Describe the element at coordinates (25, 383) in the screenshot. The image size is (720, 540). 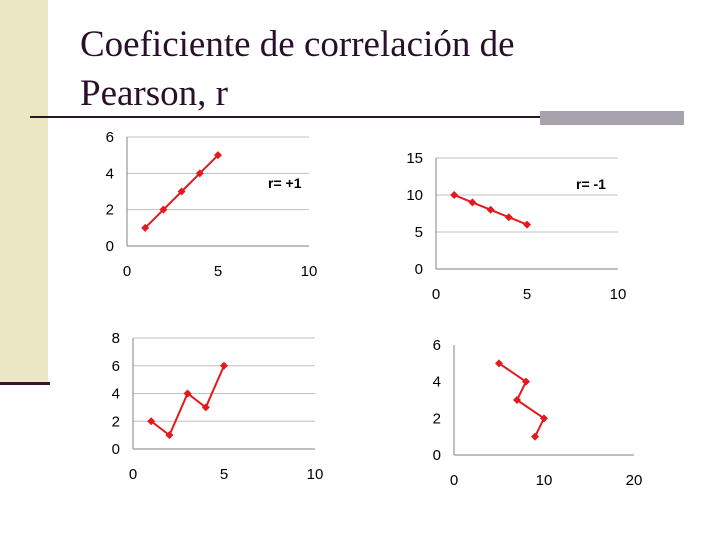
I see `sidebar-divider` at that location.